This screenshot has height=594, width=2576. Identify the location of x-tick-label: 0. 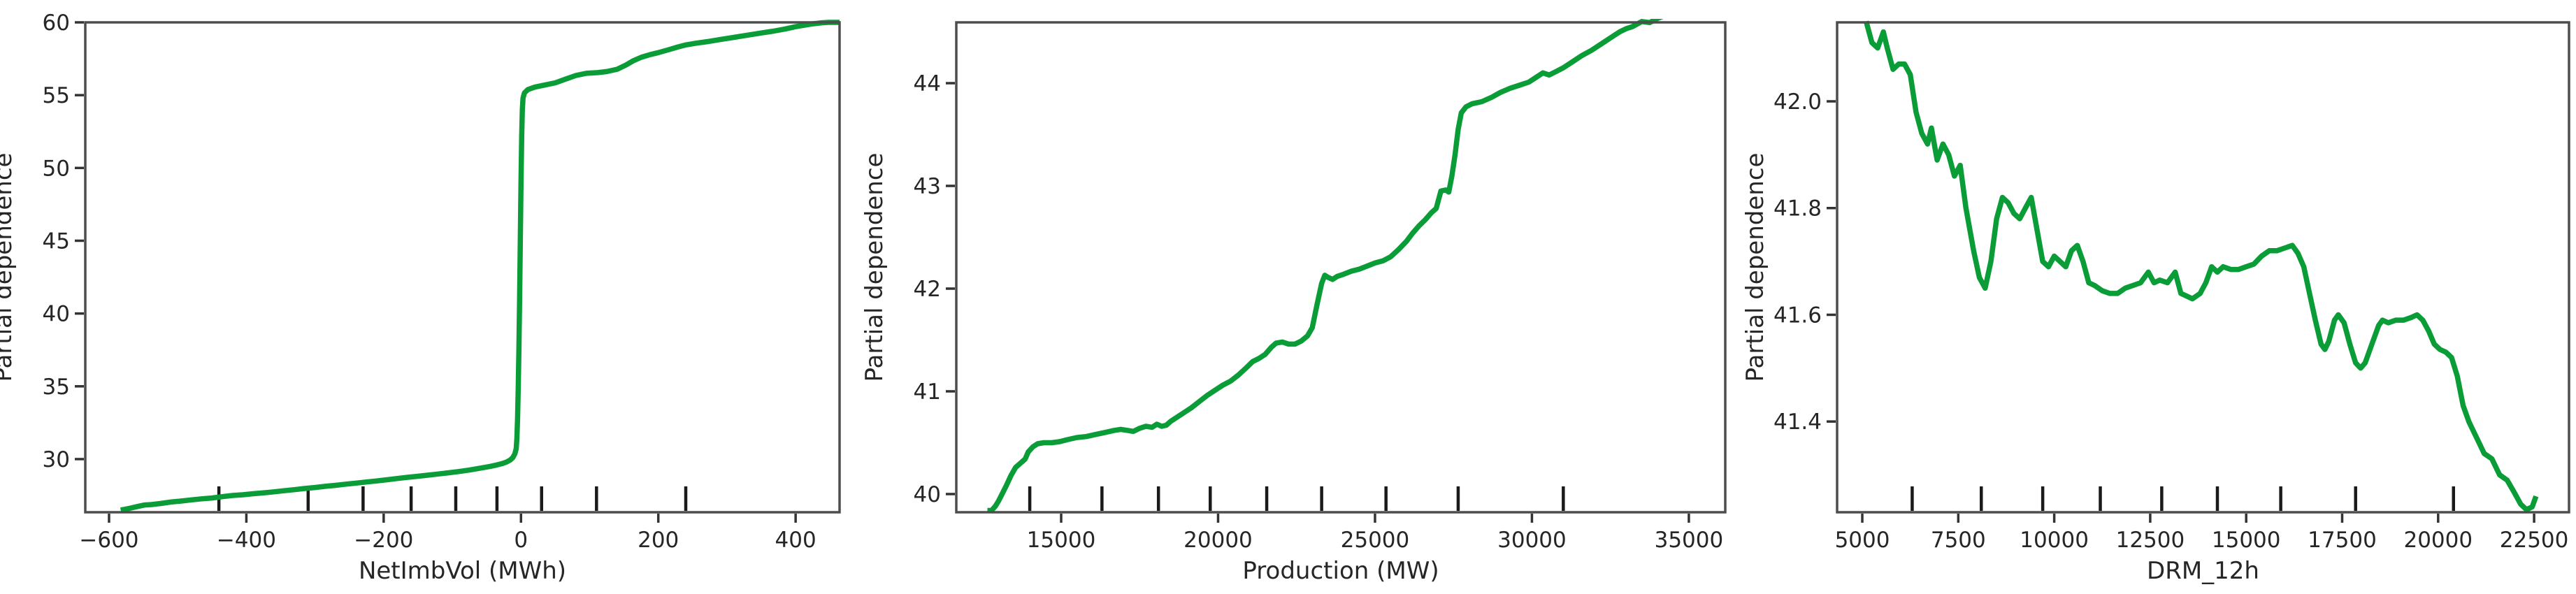
(521, 540).